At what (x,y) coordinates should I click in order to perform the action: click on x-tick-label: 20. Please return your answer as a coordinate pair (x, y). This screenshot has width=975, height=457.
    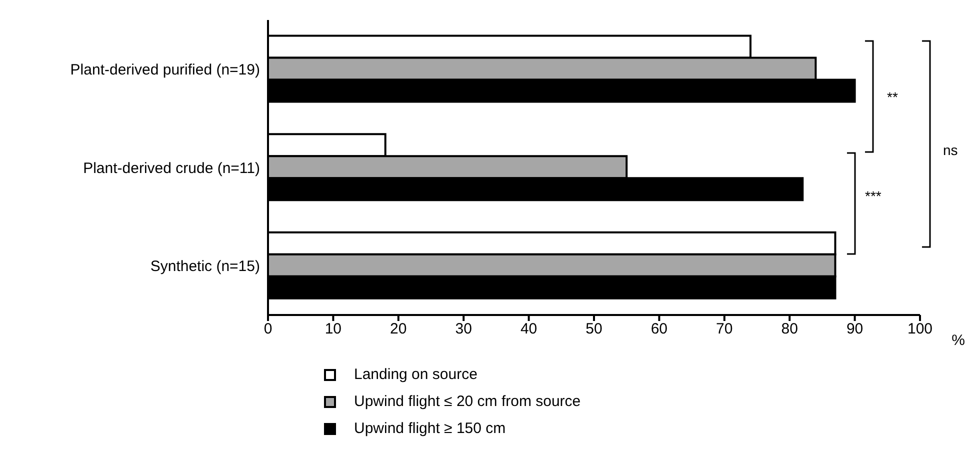
    Looking at the image, I should click on (398, 329).